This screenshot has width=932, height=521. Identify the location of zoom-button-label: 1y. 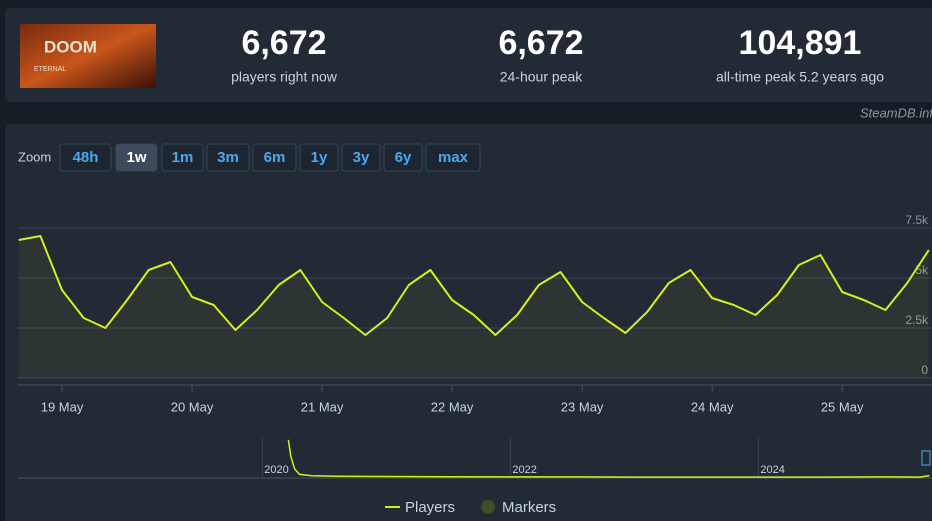
(319, 157).